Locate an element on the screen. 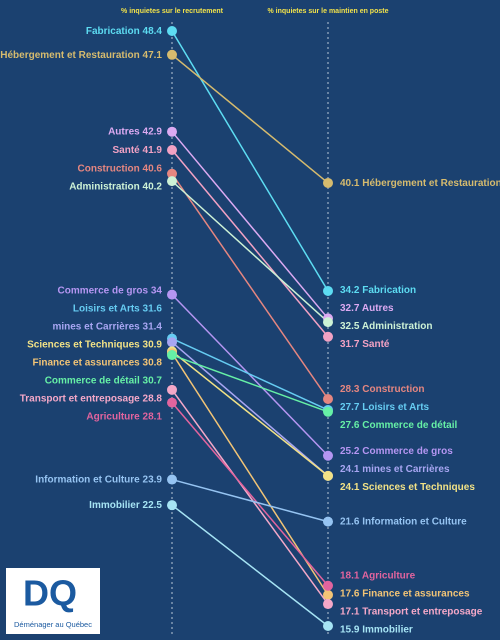 The width and height of the screenshot is (500, 640). value-label: 17.6 is located at coordinates (350, 593).